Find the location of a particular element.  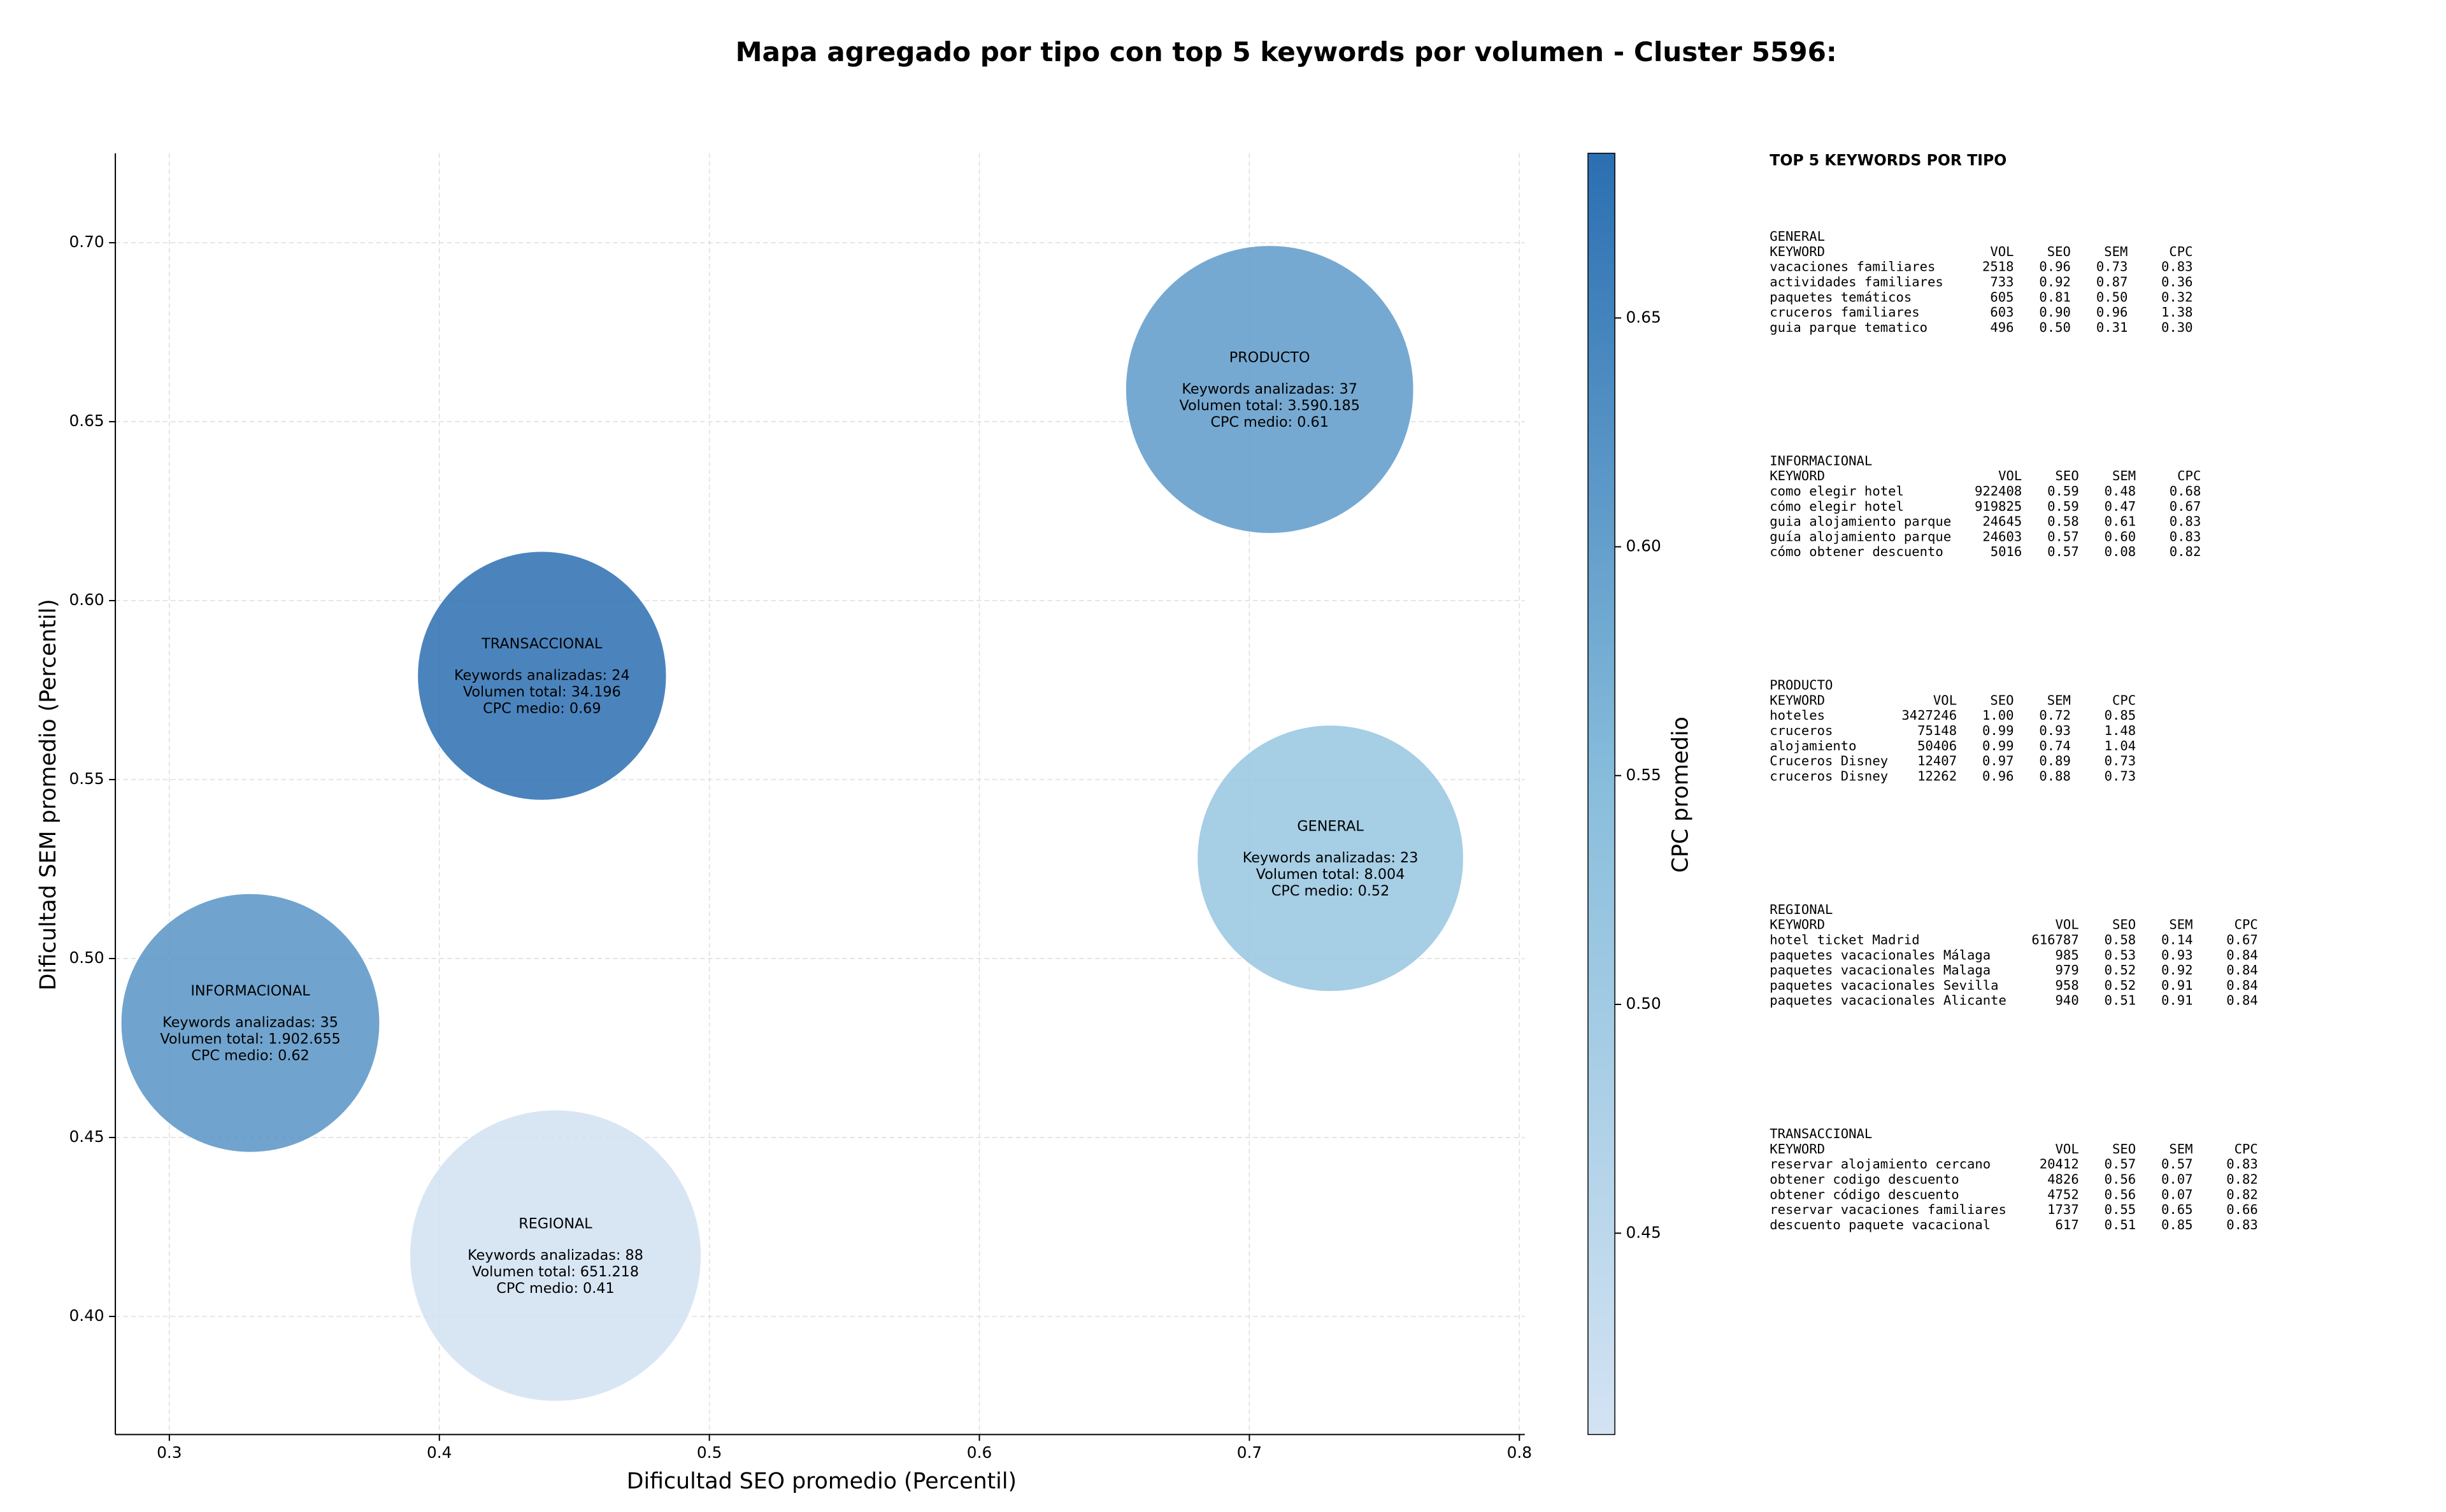

section-title: PRODUCTO is located at coordinates (1801, 685).